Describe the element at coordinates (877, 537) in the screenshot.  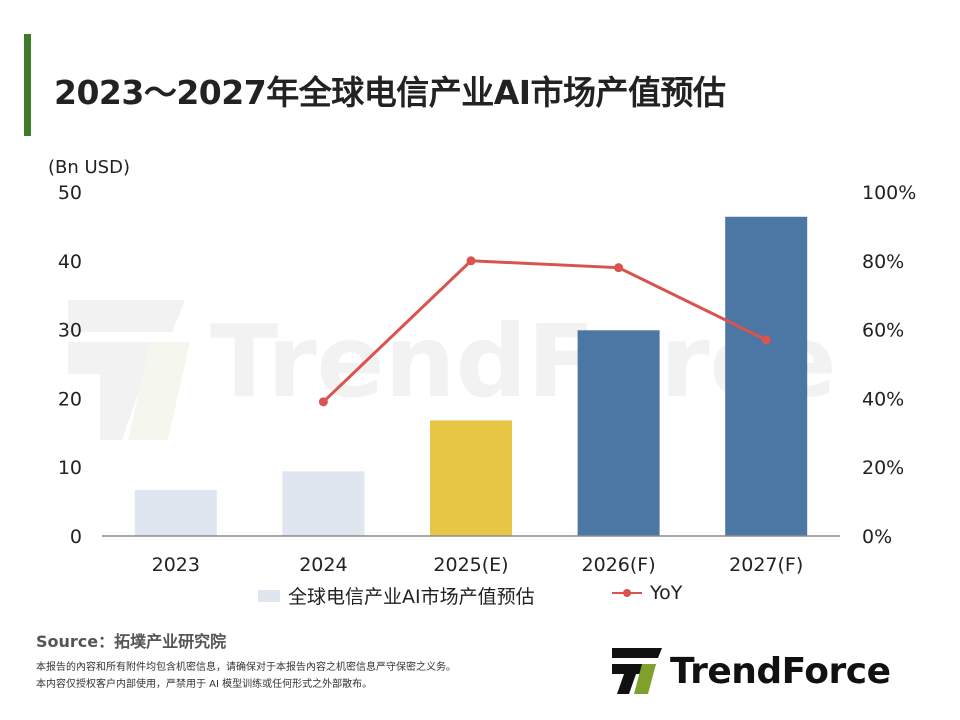
I see `y2-tick-label: 0%` at that location.